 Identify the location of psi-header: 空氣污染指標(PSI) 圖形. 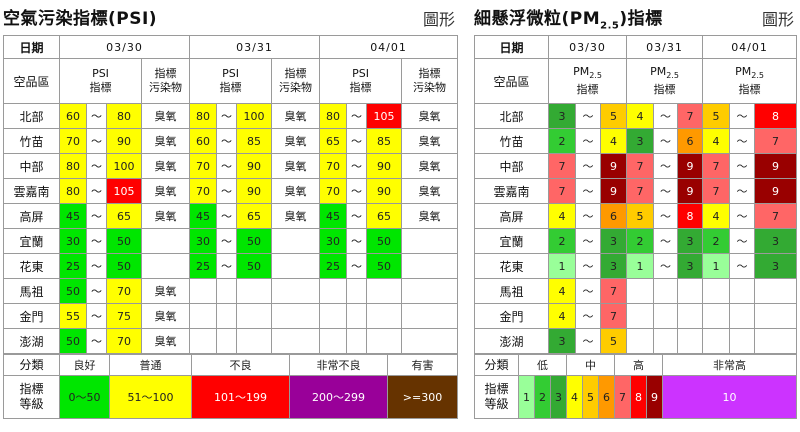
(230, 17).